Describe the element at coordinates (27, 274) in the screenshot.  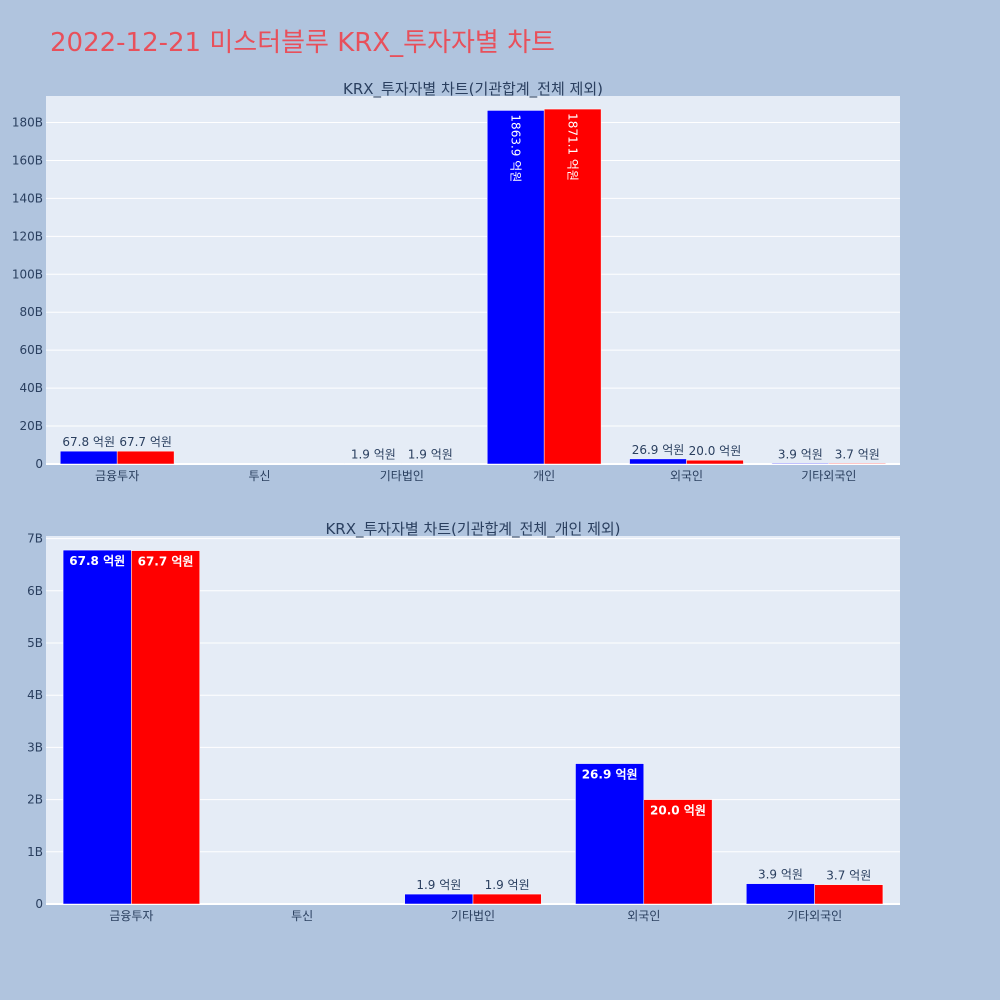
I see `y-tick-label: 100B` at that location.